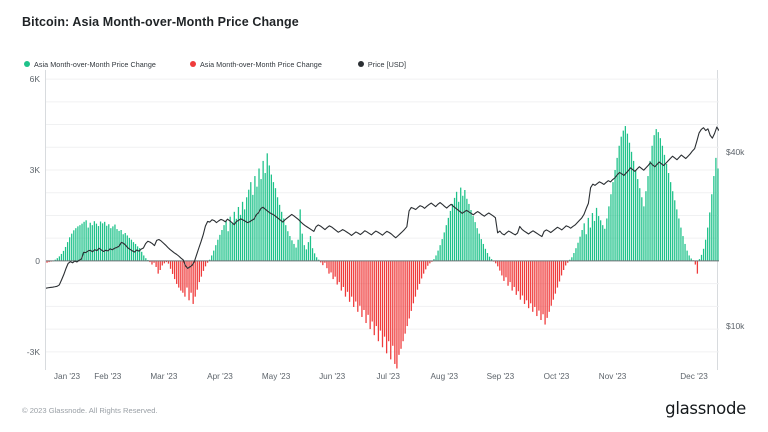 The height and width of the screenshot is (432, 768). What do you see at coordinates (33, 351) in the screenshot?
I see `y-tick-left-3: -3K` at bounding box center [33, 351].